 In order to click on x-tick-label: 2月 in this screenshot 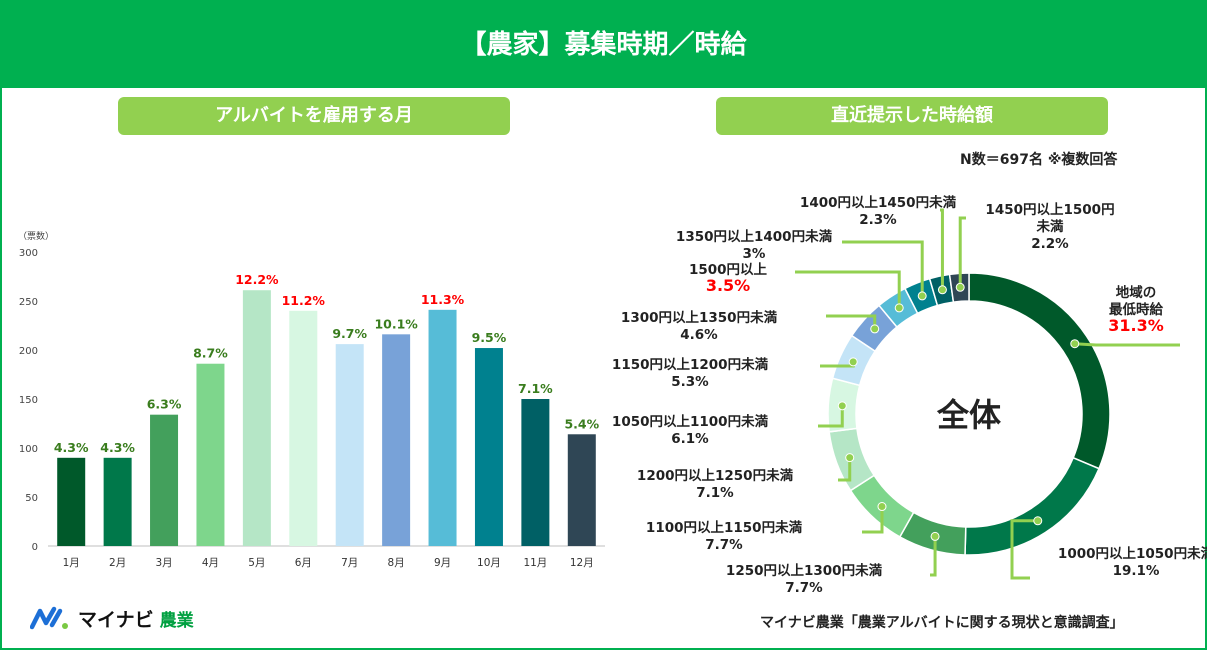, I will do `click(117, 563)`.